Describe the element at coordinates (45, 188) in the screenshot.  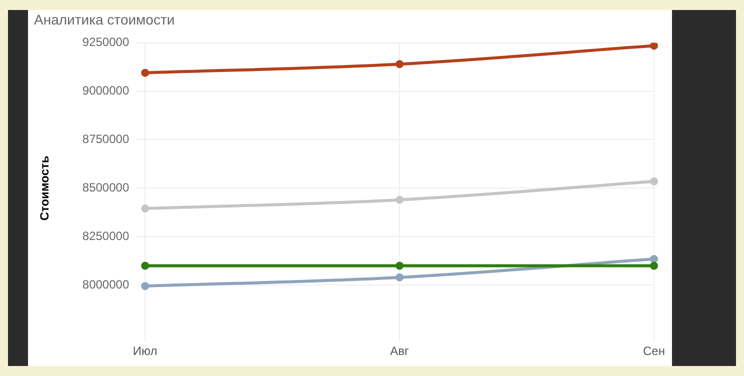
I see `y-axis-title: Стоимость` at that location.